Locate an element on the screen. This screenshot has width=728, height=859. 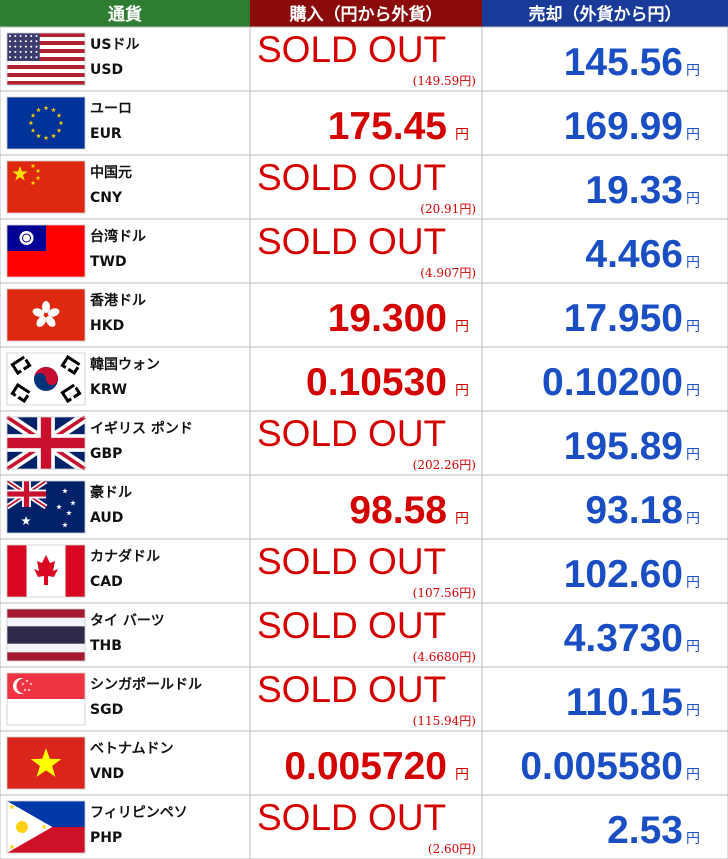
sell-rate: 110.15 is located at coordinates (624, 702).